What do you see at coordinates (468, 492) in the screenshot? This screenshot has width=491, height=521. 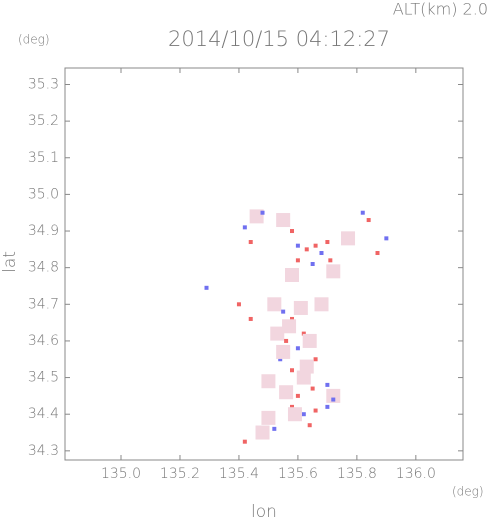 I see `x-unit: (deg)` at bounding box center [468, 492].